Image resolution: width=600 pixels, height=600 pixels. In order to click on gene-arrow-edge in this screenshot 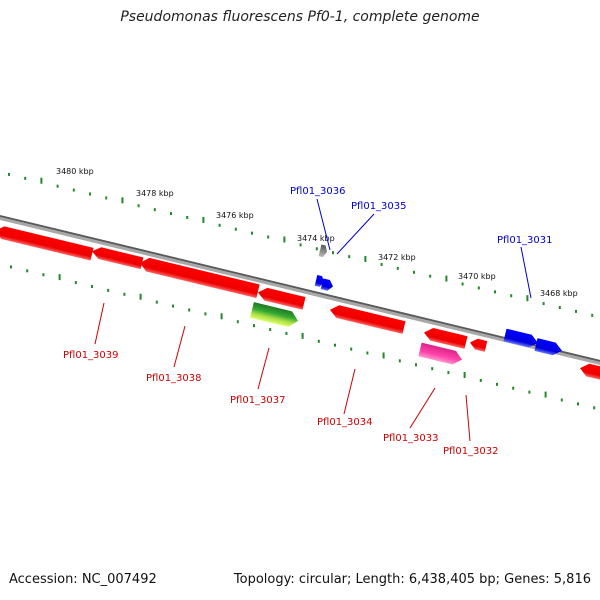, I will do `click(590, 372)`.